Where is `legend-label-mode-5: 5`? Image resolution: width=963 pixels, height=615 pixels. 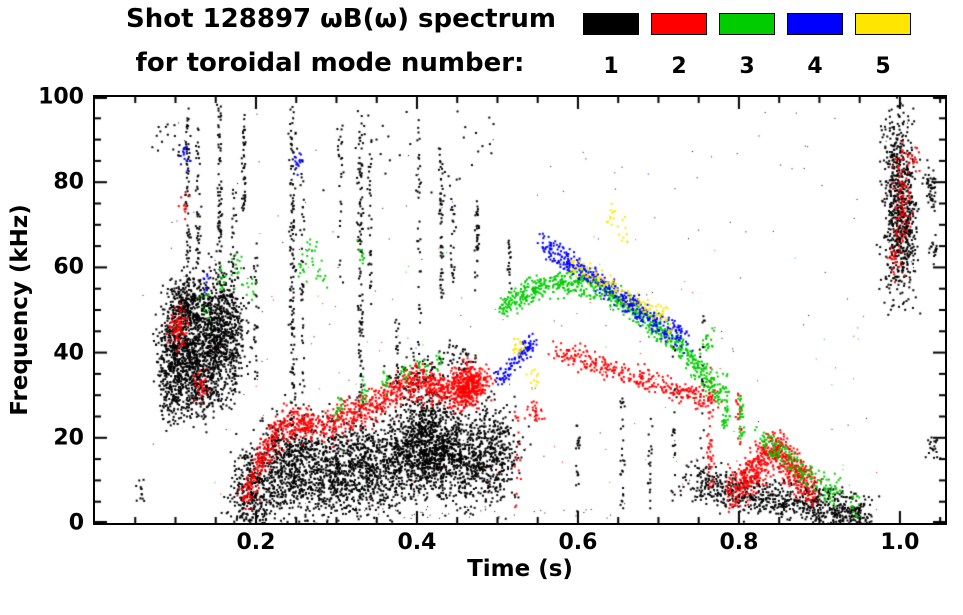 legend-label-mode-5: 5 is located at coordinates (883, 66).